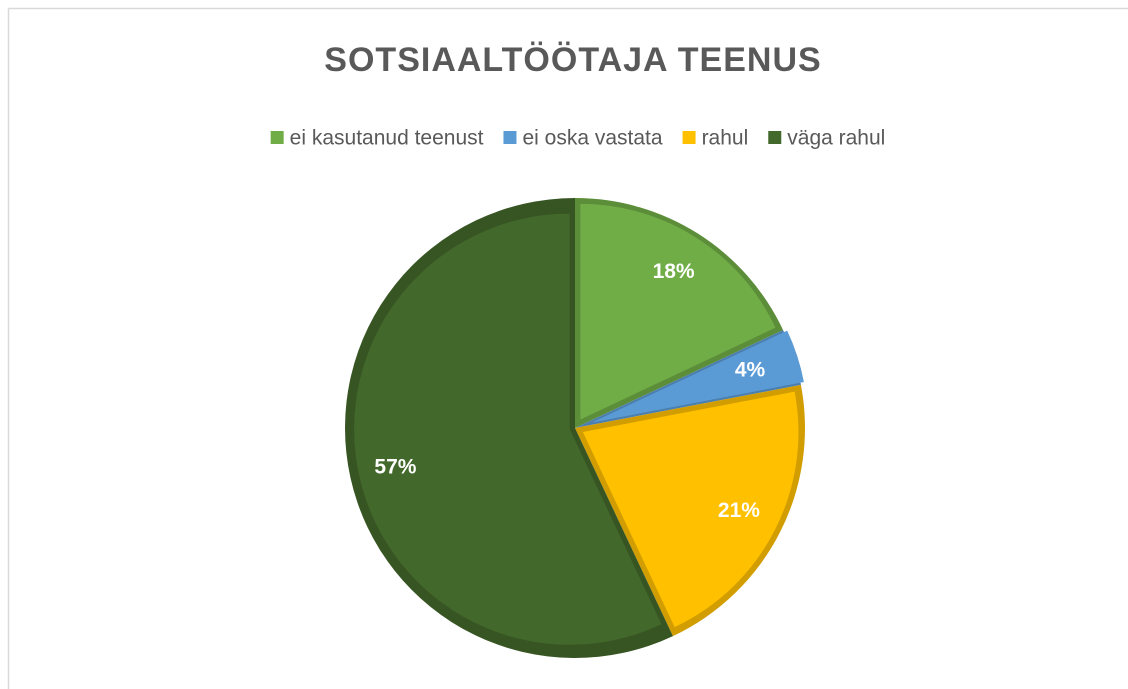 This screenshot has height=689, width=1128. What do you see at coordinates (739, 510) in the screenshot?
I see `data-label: 21%` at bounding box center [739, 510].